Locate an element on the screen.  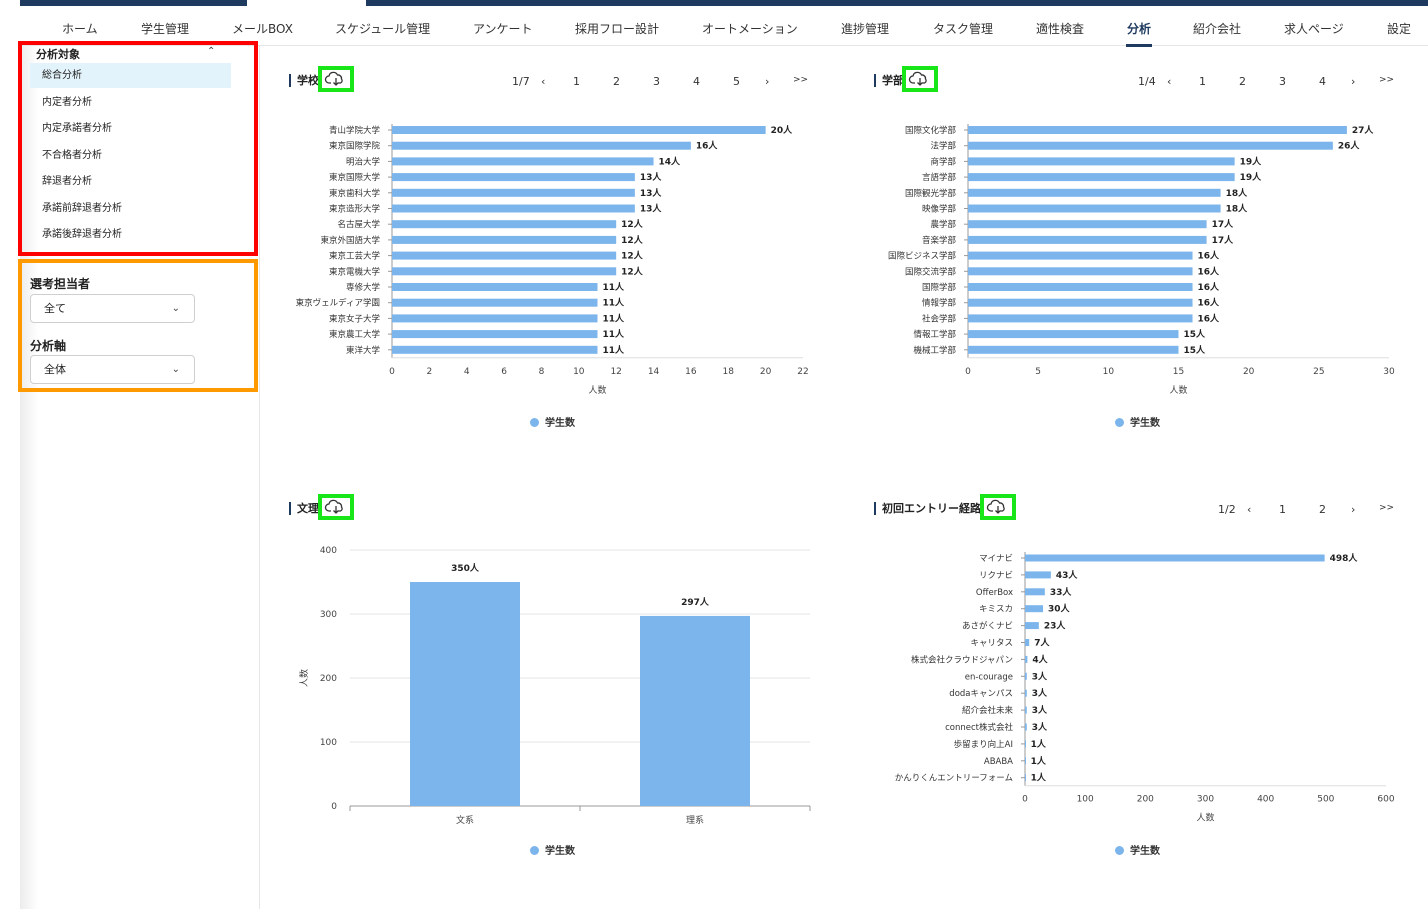
data-label: 12人 is located at coordinates (632, 224).